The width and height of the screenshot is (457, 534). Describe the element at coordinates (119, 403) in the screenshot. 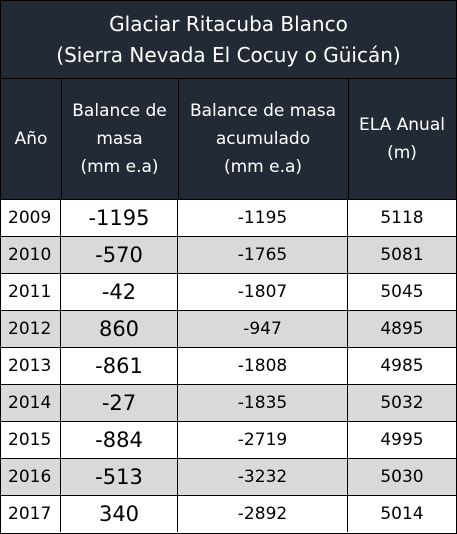

I see `cell-mass-balance: -27` at that location.